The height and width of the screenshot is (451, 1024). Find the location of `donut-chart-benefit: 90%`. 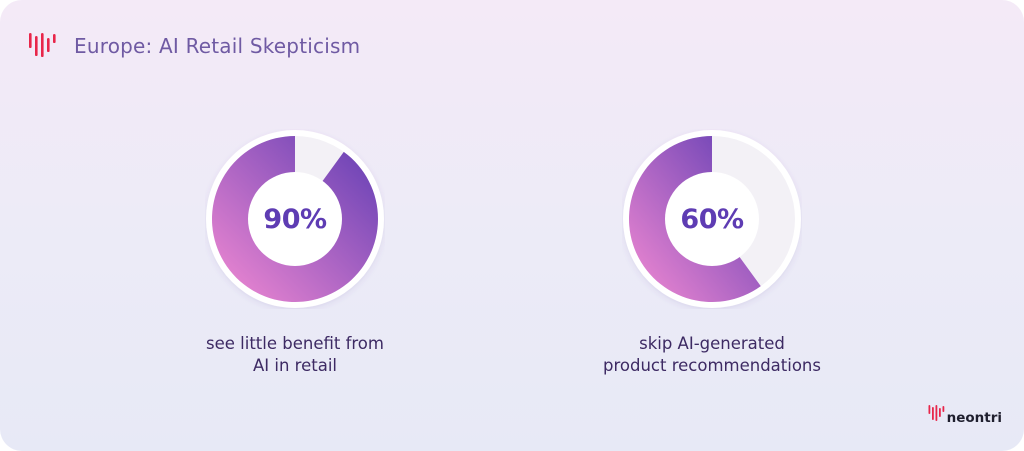

donut-chart-benefit: 90% is located at coordinates (295, 219).